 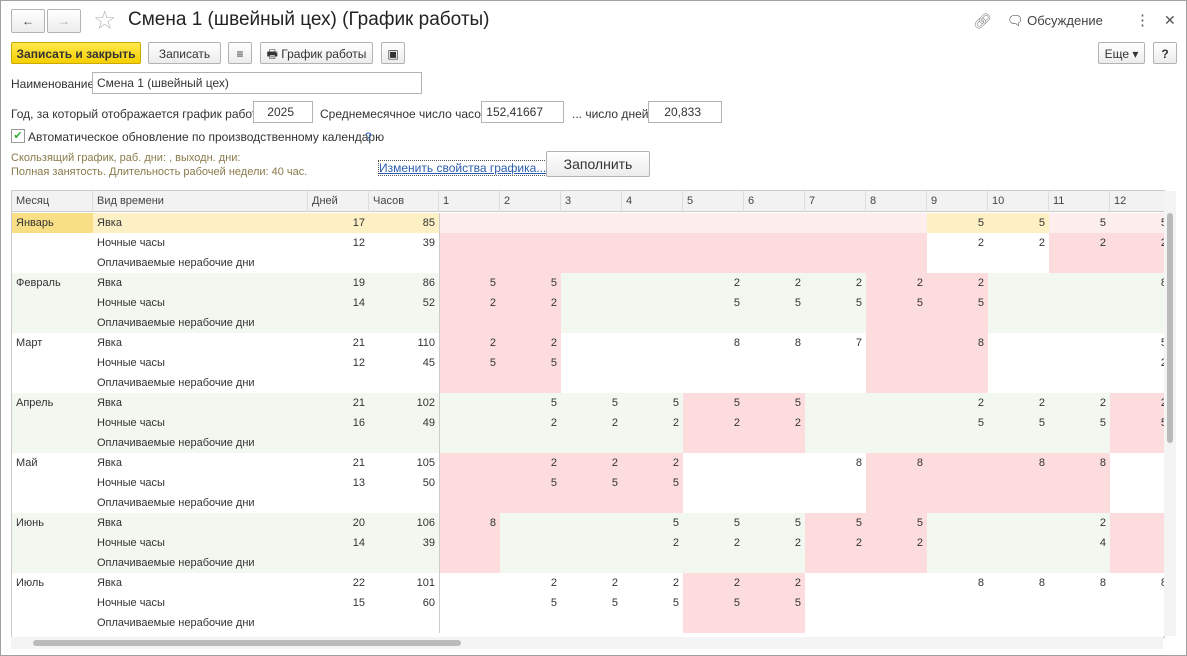 I want to click on auto-update-help: ?, so click(x=368, y=137).